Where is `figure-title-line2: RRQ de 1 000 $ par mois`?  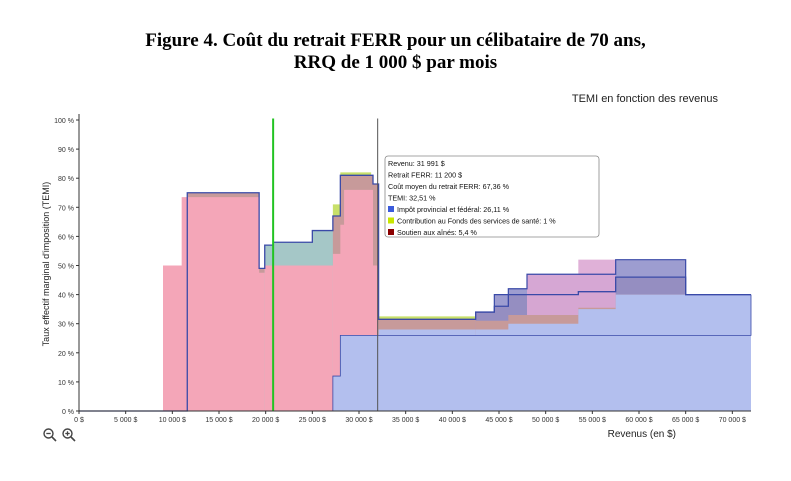 figure-title-line2: RRQ de 1 000 $ par mois is located at coordinates (395, 62).